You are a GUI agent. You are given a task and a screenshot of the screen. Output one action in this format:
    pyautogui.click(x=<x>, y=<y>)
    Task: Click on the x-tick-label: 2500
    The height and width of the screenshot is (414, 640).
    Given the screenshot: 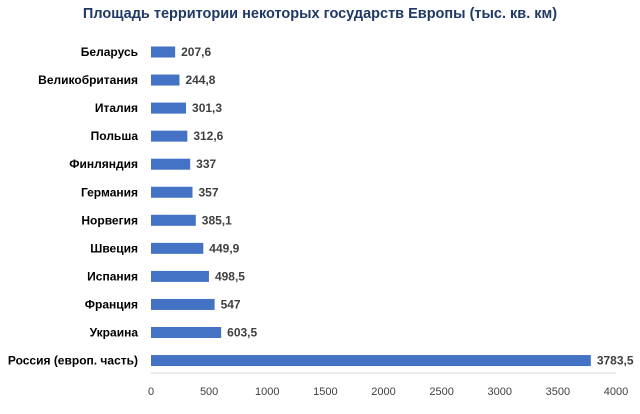 What is the action you would take?
    pyautogui.click(x=441, y=392)
    